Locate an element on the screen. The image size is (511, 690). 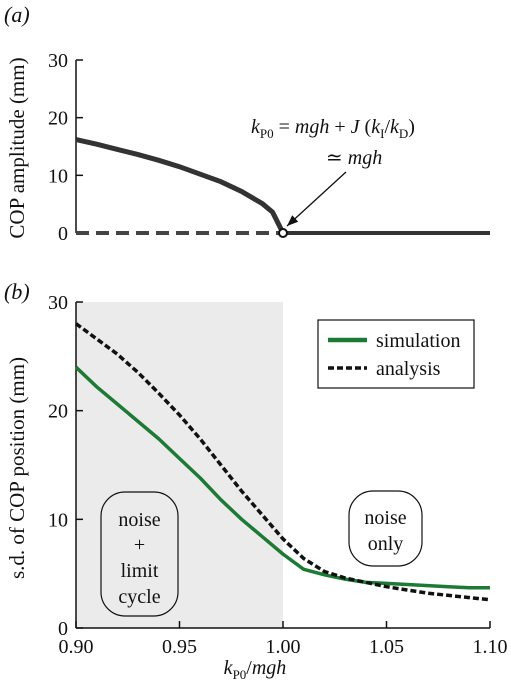
region-label-left-line: cycle is located at coordinates (139, 597).